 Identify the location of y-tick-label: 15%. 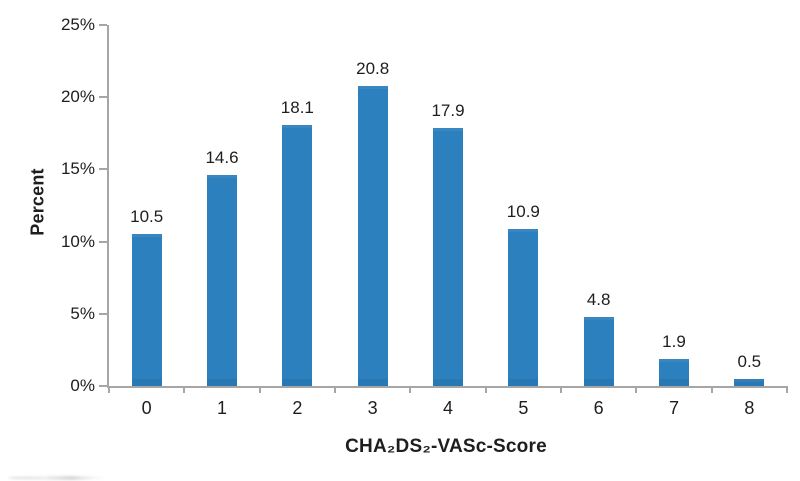
(77, 169).